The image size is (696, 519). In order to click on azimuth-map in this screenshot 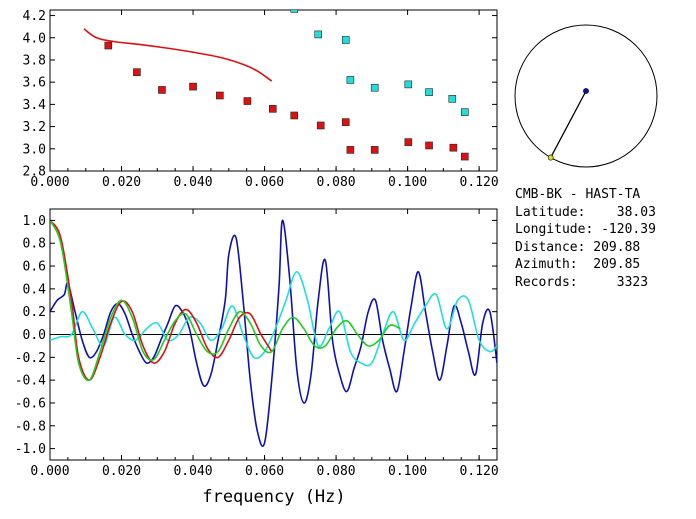, I will do `click(586, 96)`.